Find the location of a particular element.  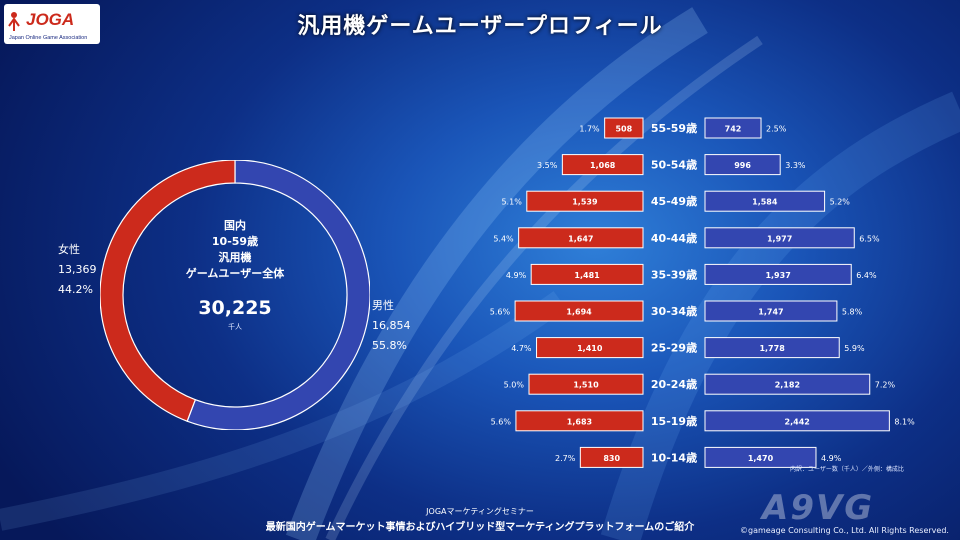

female-bar-value-label: 1,694 is located at coordinates (579, 312).